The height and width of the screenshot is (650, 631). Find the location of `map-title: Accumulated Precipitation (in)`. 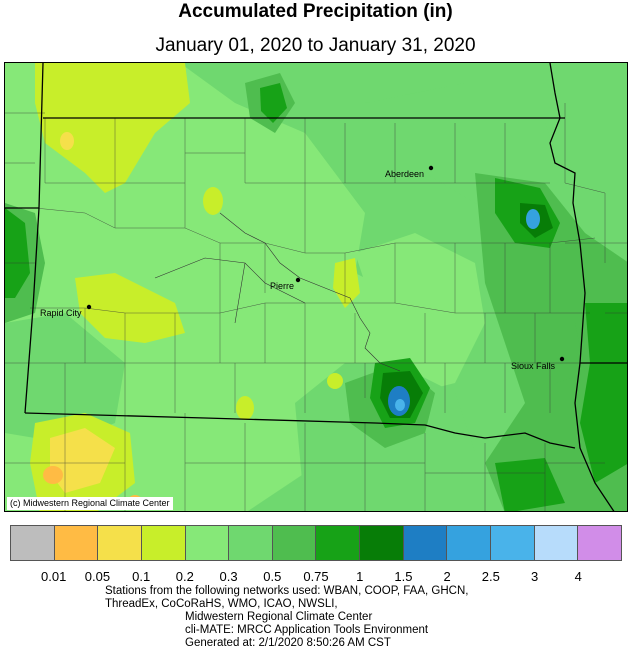

map-title: Accumulated Precipitation (in) is located at coordinates (315, 11).